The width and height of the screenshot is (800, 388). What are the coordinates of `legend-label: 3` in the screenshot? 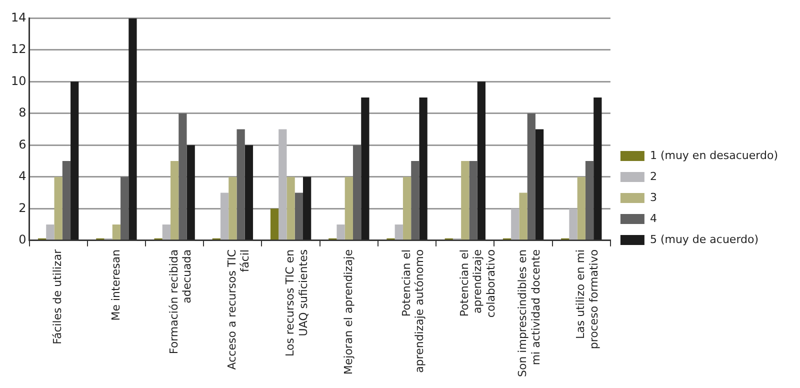 It's located at (653, 197).